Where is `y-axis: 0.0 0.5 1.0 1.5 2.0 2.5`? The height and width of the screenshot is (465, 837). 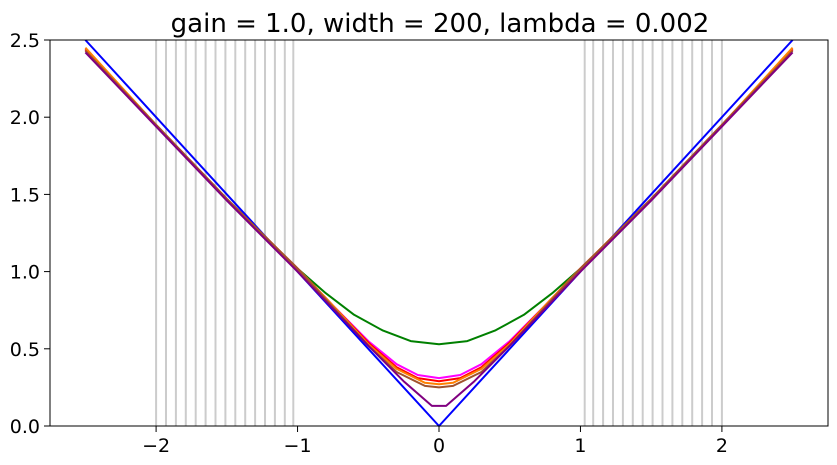
y-axis: 0.0 0.5 1.0 1.5 2.0 2.5 is located at coordinates (30, 234).